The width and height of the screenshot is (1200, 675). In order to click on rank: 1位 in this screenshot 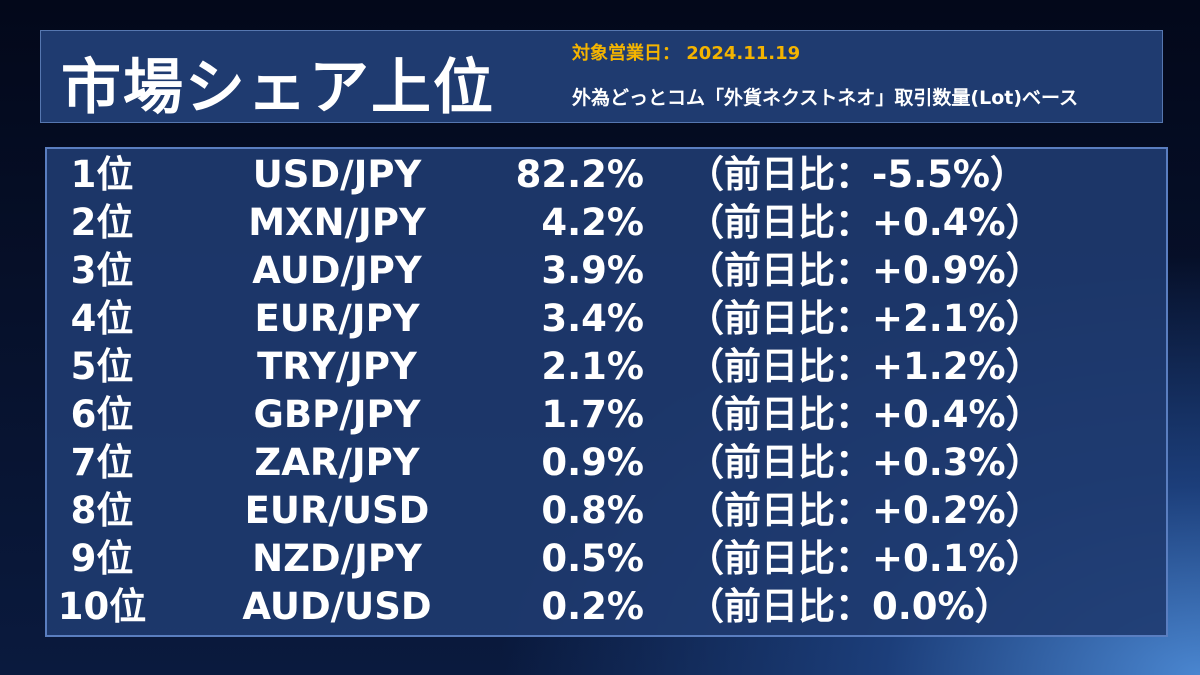, I will do `click(102, 174)`.